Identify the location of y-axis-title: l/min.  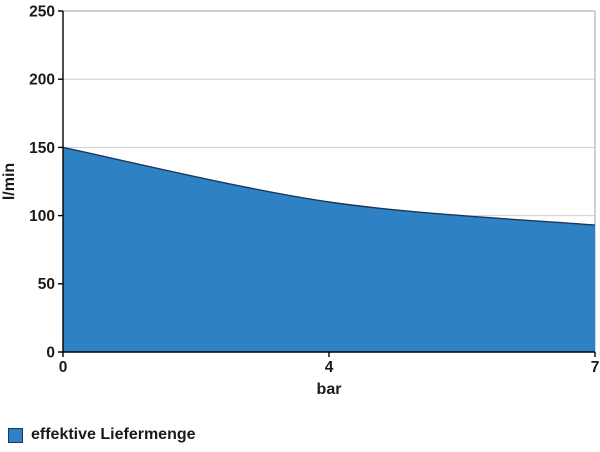
(9, 181).